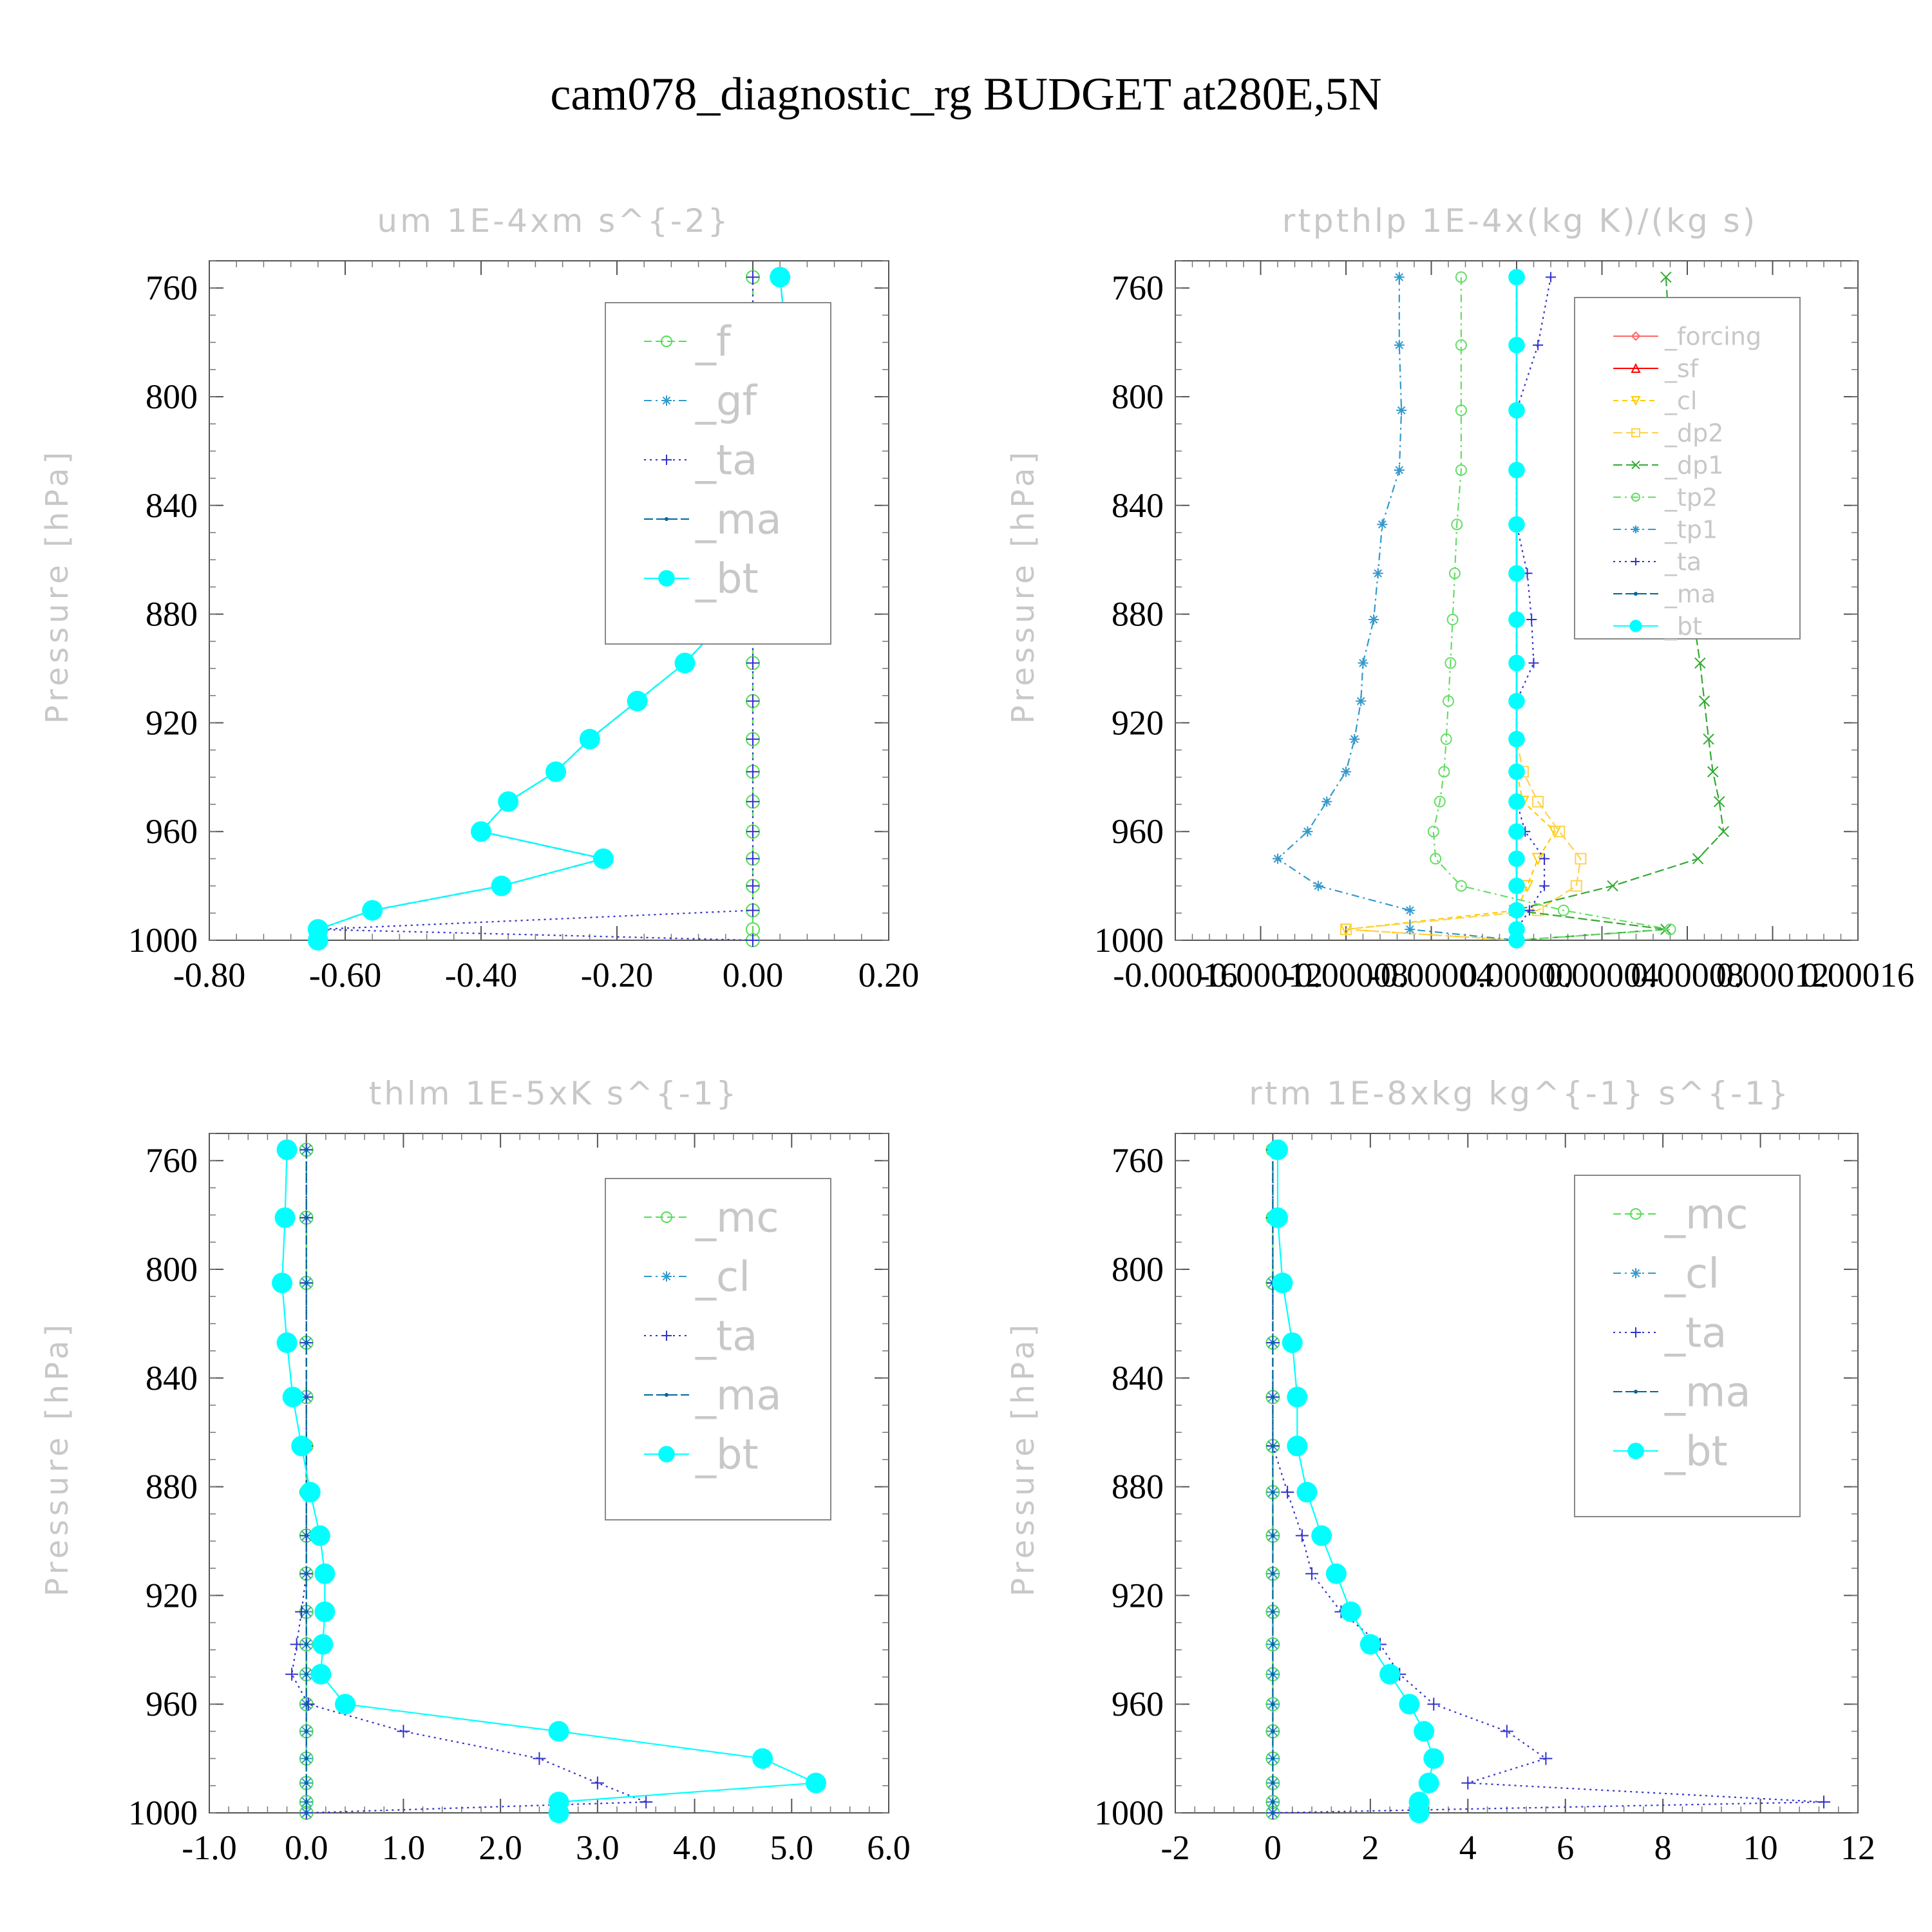  I want to click on x-tick-label: 2.0, so click(500, 1847).